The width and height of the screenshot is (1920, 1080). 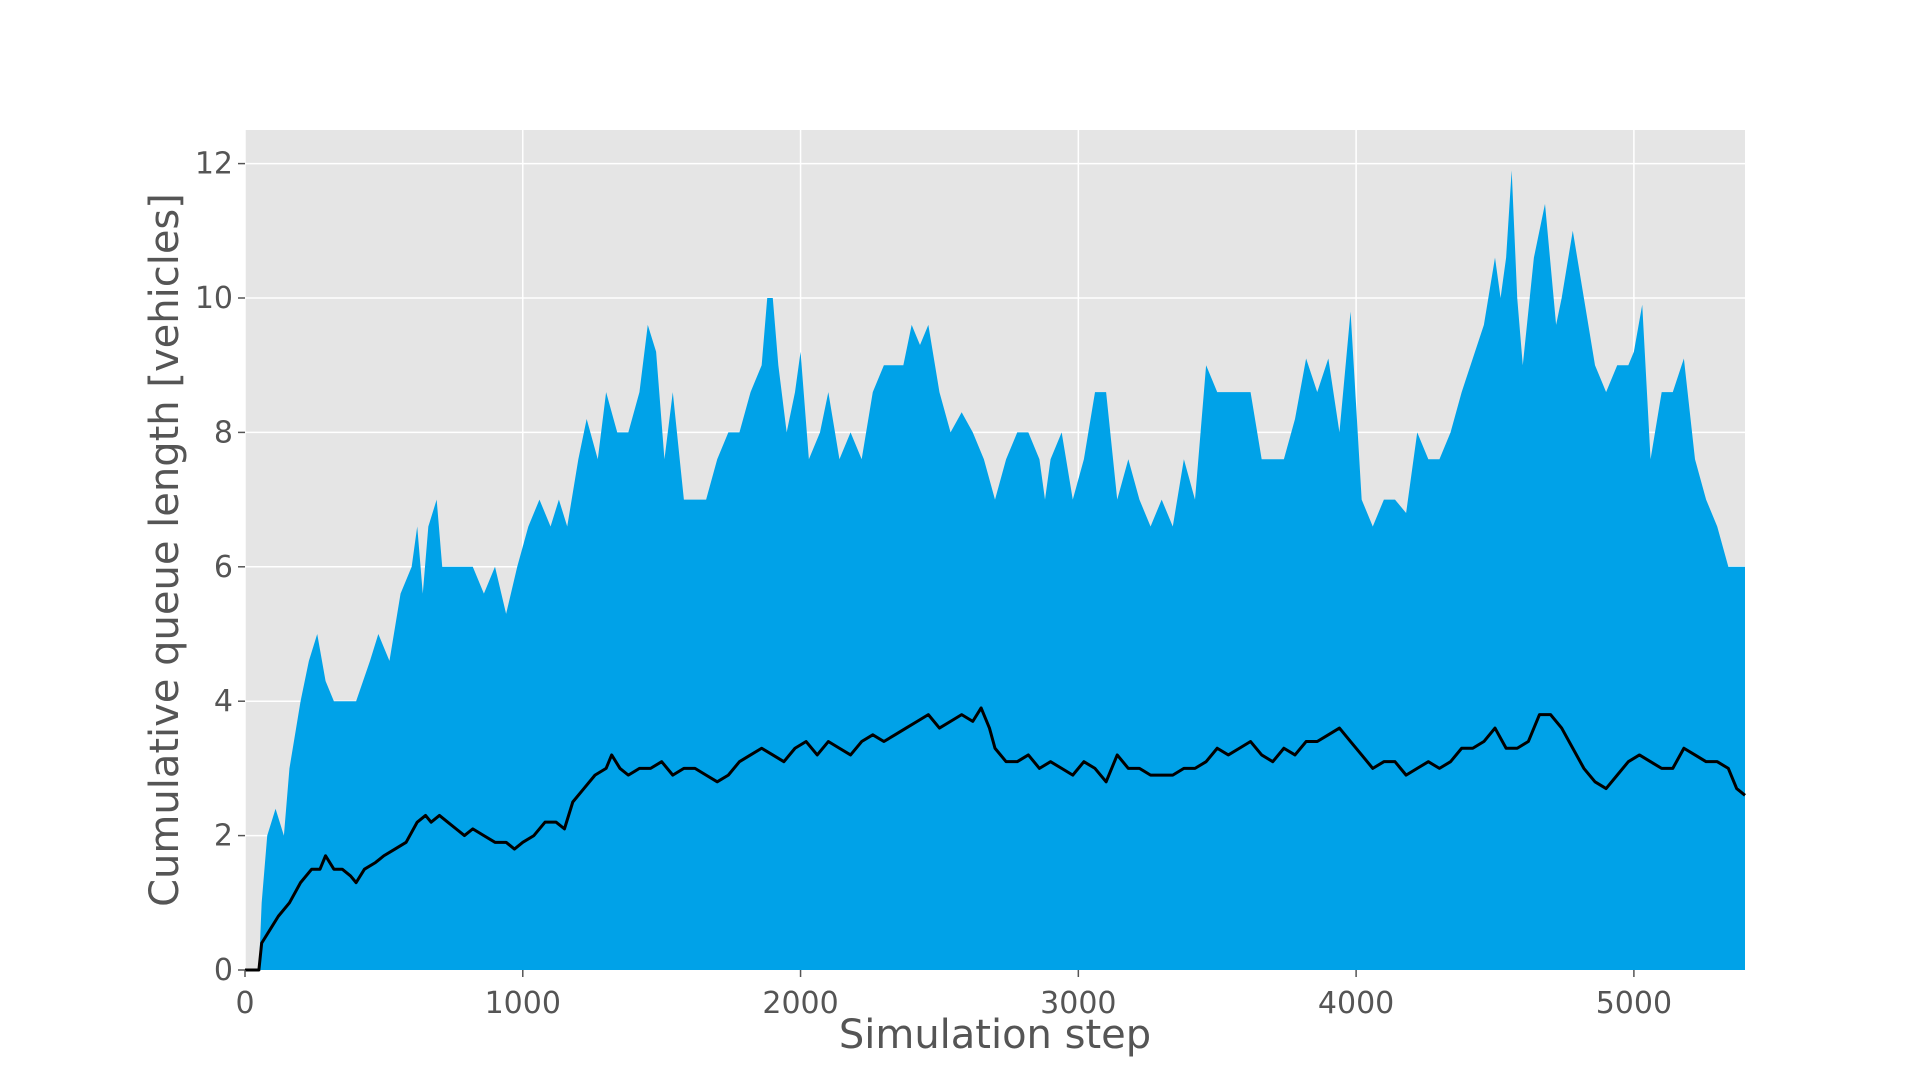 What do you see at coordinates (223, 701) in the screenshot?
I see `y-tick-label: 4` at bounding box center [223, 701].